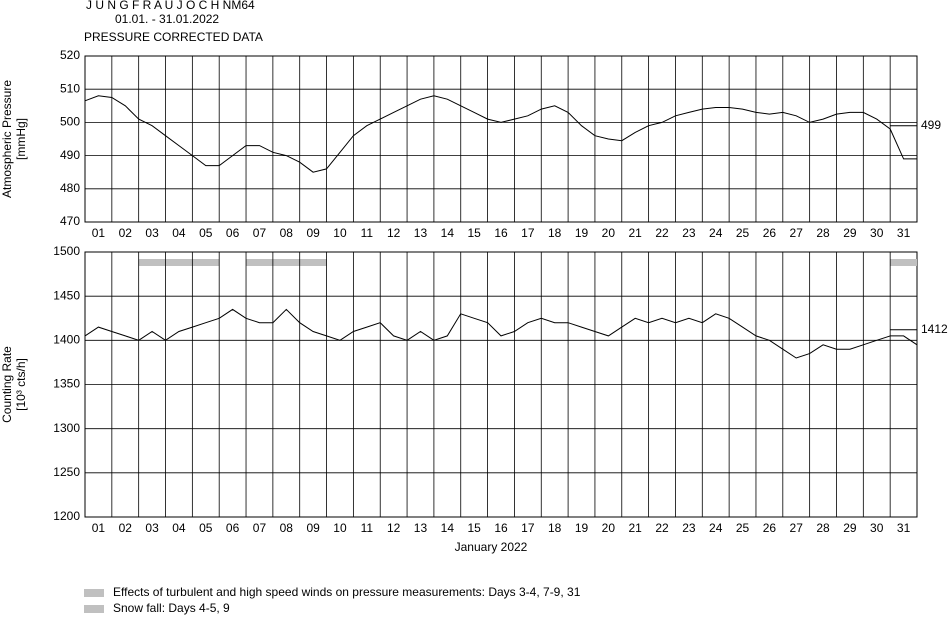 This screenshot has width=951, height=617. Describe the element at coordinates (66, 251) in the screenshot. I see `y-tick-label: 1500` at that location.